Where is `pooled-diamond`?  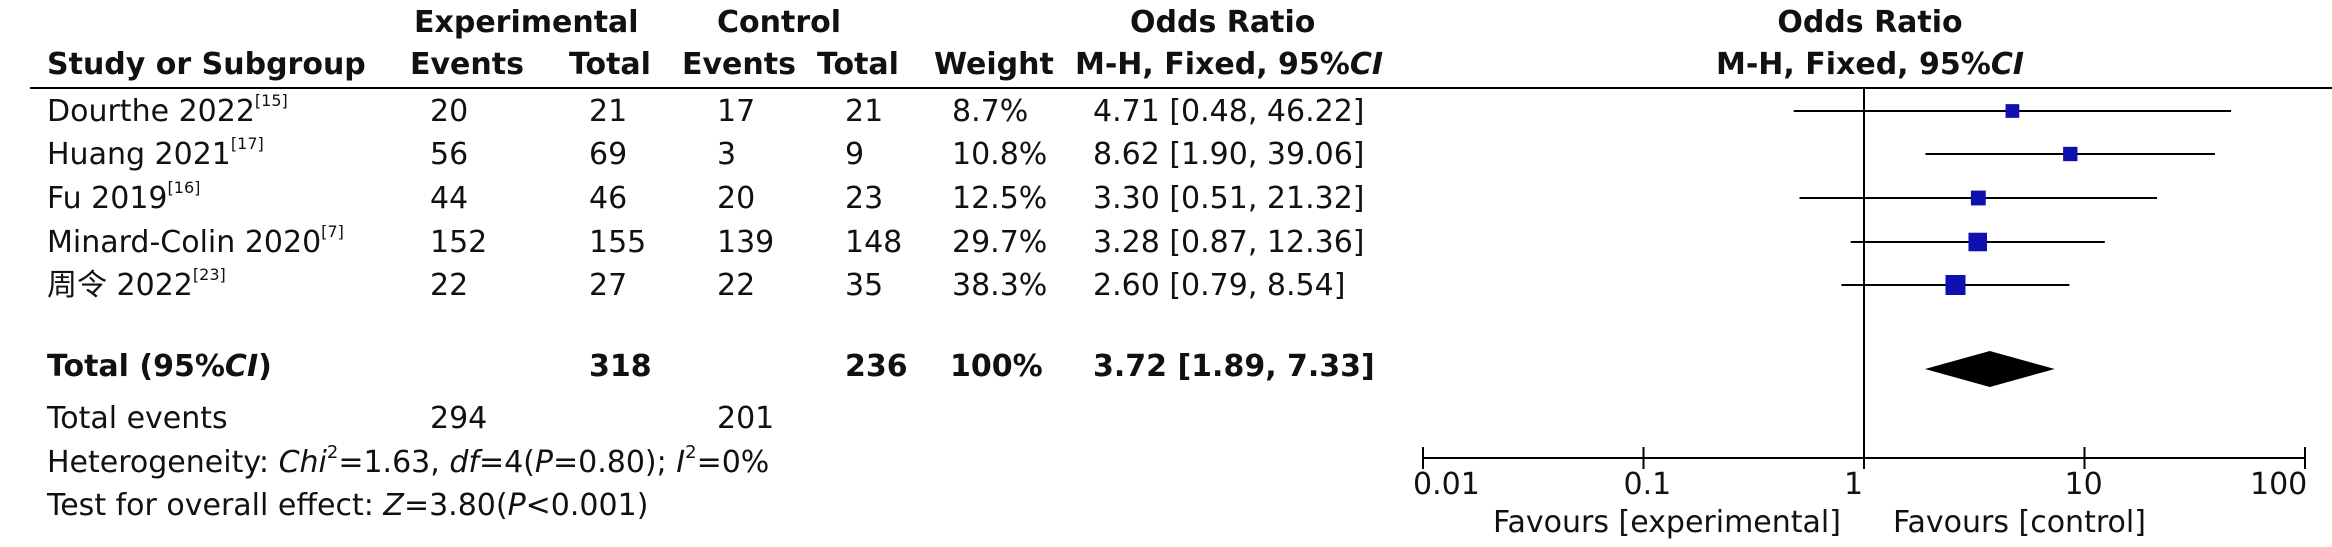
pooled-diamond is located at coordinates (1989, 369).